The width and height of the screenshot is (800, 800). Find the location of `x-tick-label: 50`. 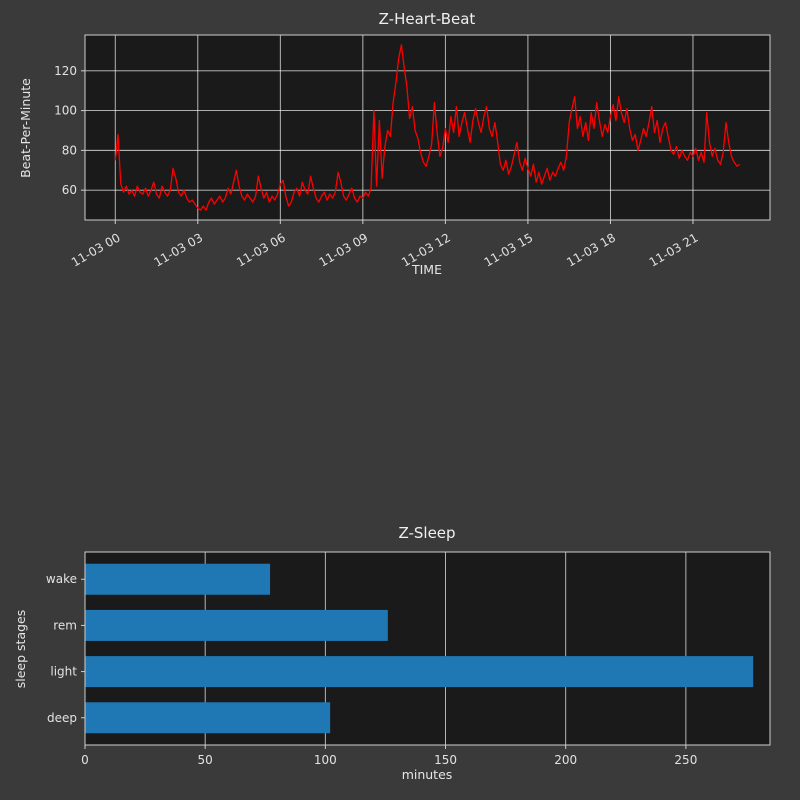

x-tick-label: 50 is located at coordinates (205, 760).